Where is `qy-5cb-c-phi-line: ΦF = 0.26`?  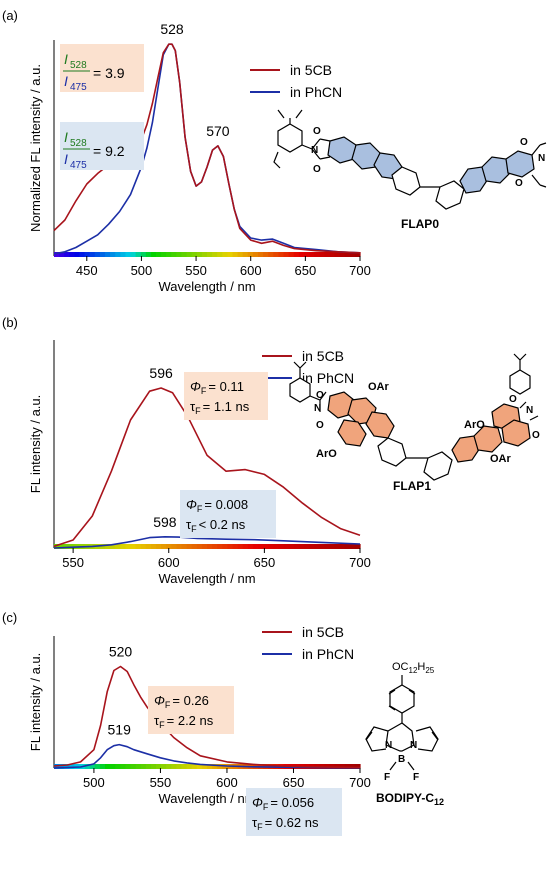 qy-5cb-c-phi-line: ΦF = 0.26 is located at coordinates (181, 701).